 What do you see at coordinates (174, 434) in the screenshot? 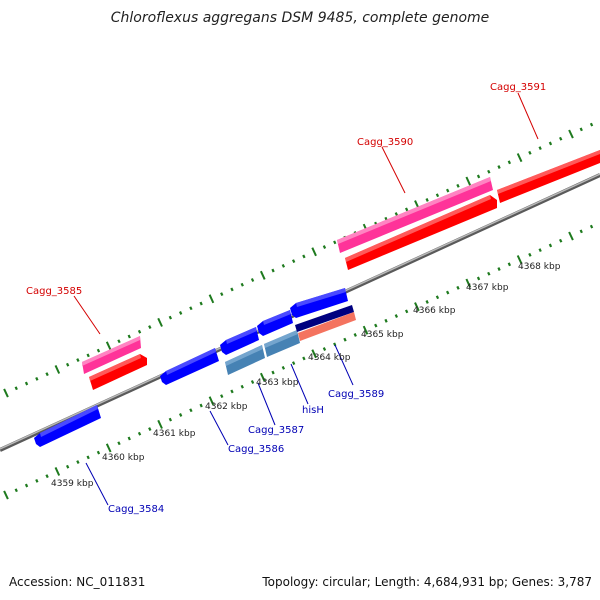
I see `scale-label-4361: 4361 kbp` at bounding box center [174, 434].